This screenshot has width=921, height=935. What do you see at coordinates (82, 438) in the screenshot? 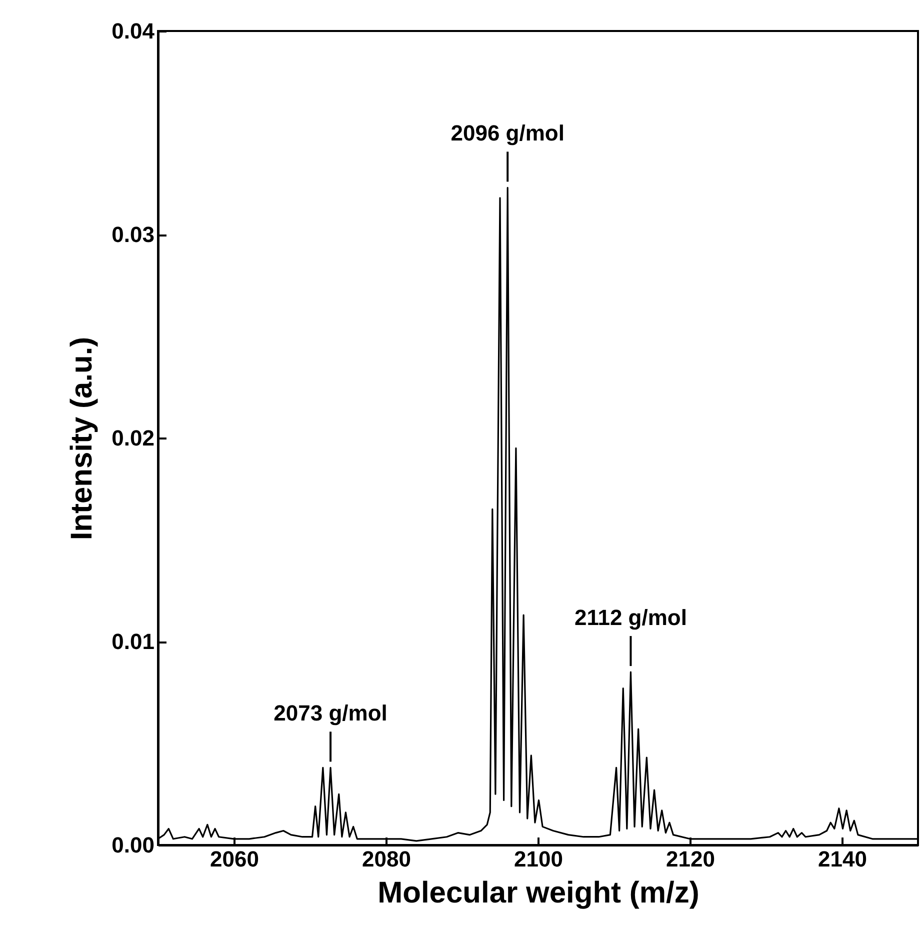
I see `y-axis-title: Intensity (a.u.)` at bounding box center [82, 438].